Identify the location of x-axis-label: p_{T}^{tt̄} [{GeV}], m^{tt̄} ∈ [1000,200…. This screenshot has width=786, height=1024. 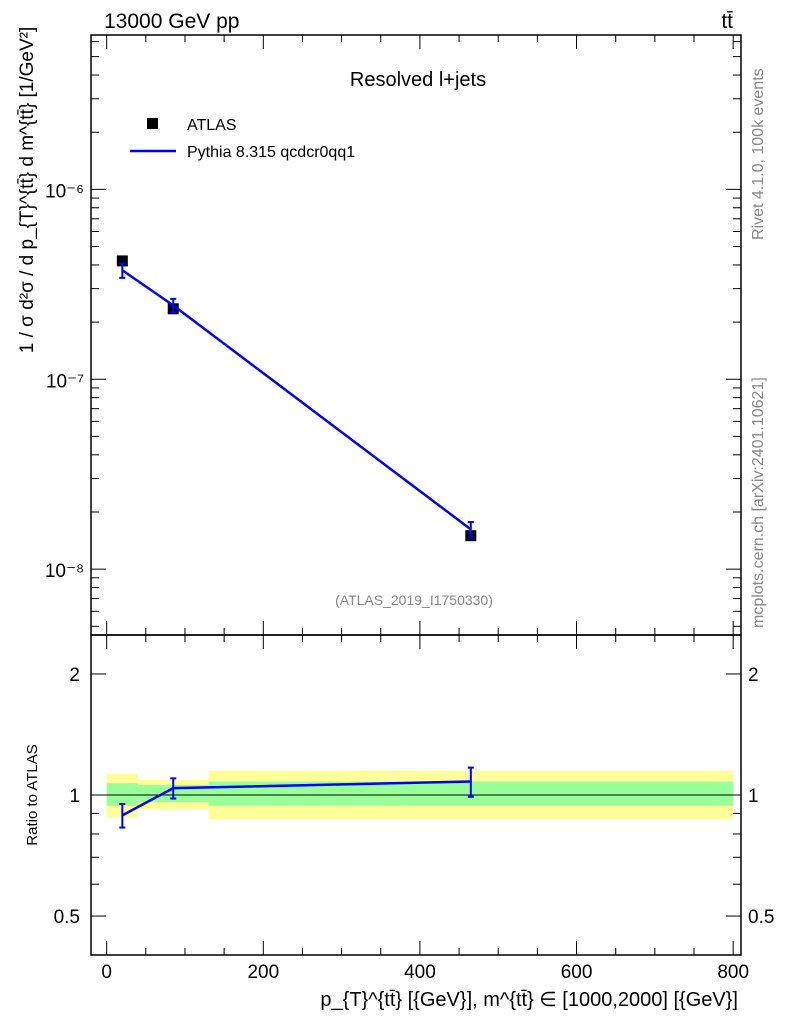
(529, 1000).